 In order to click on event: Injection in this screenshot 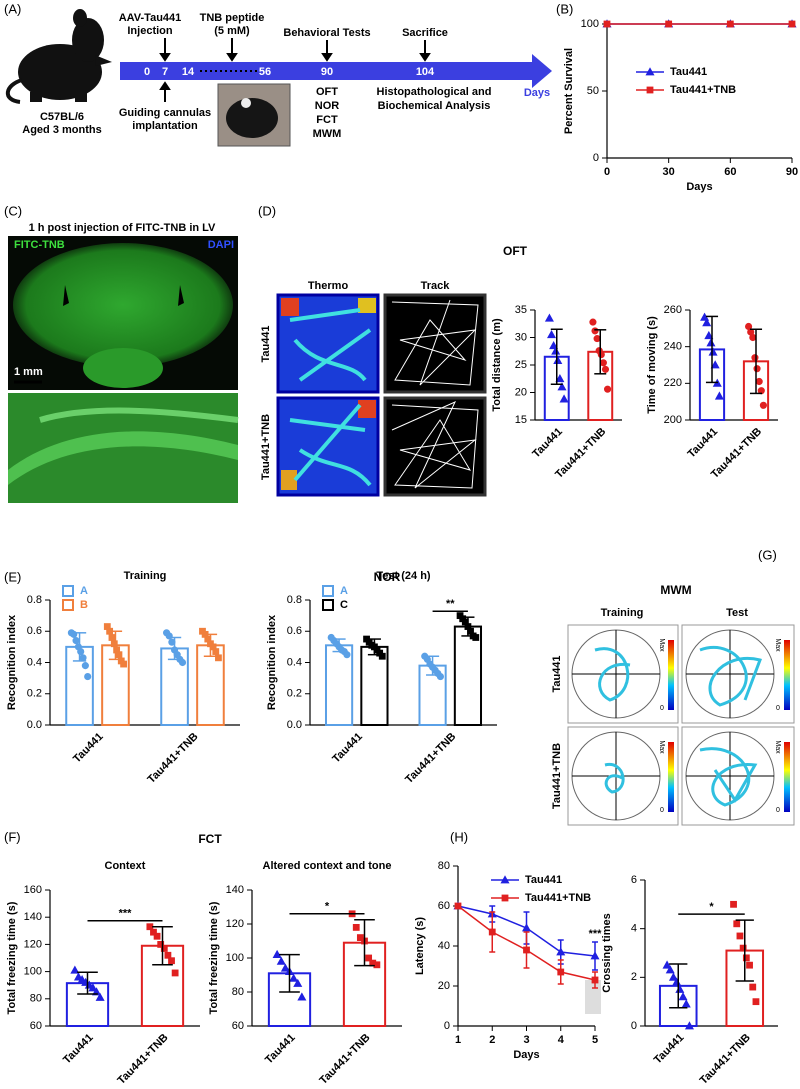, I will do `click(150, 31)`.